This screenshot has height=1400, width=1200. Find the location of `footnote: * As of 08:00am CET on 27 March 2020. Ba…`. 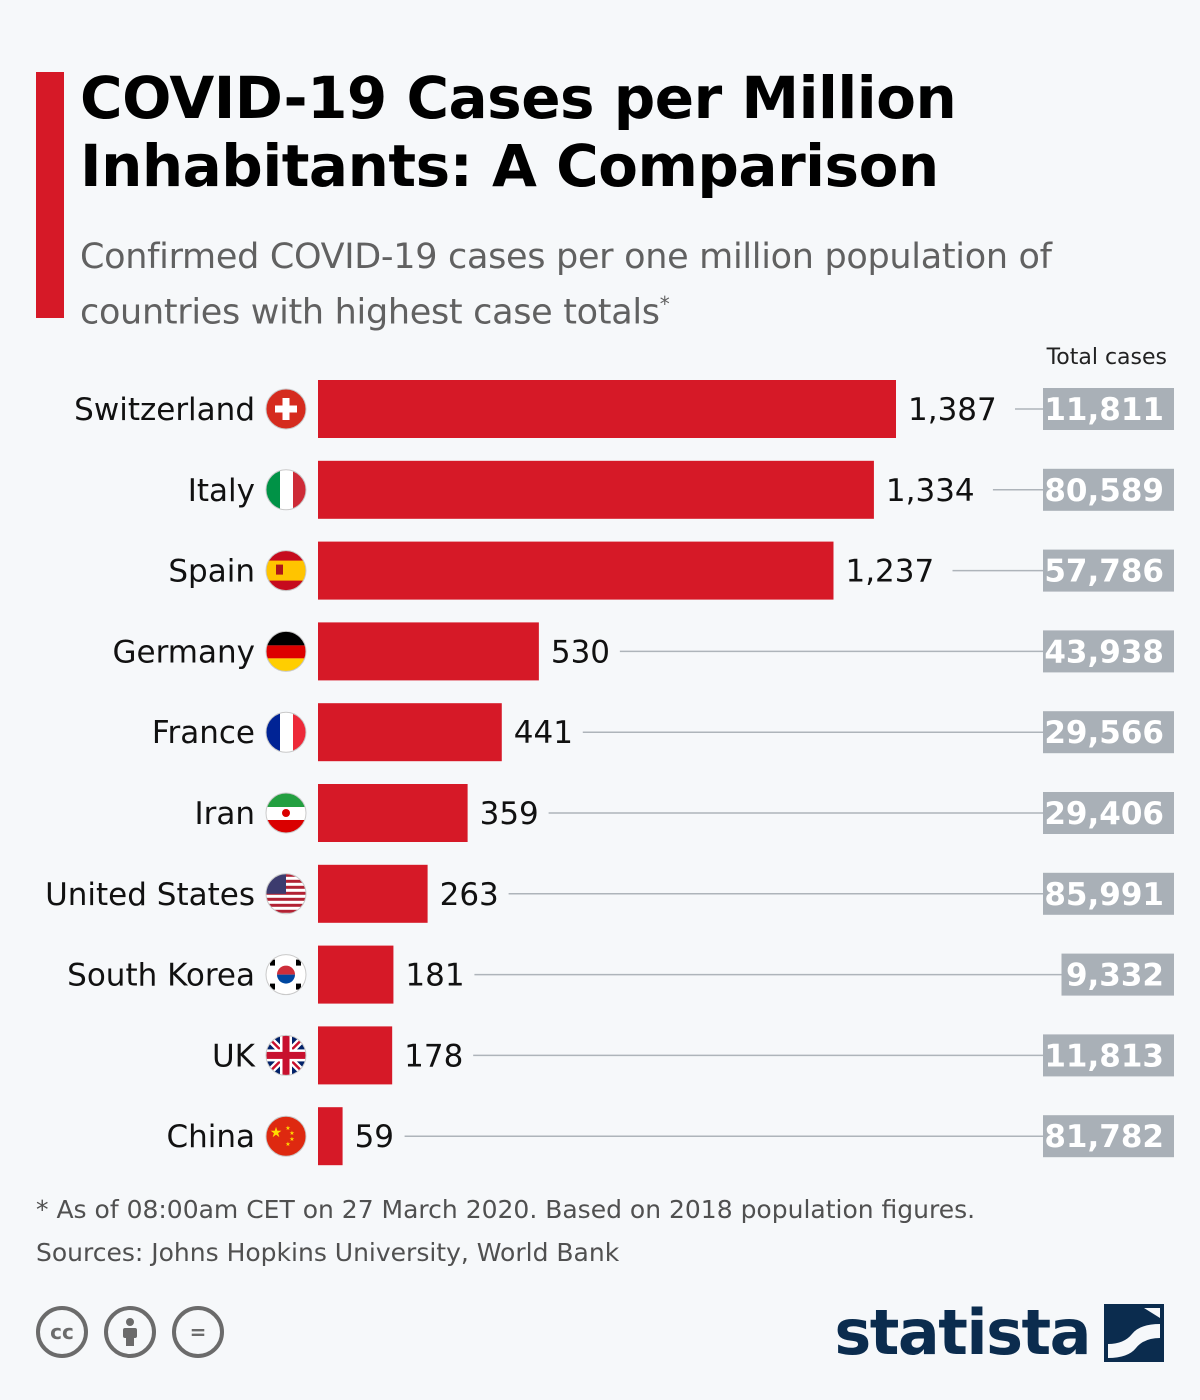

footnote: * As of 08:00am CET on 27 March 2020. Ba… is located at coordinates (505, 1231).